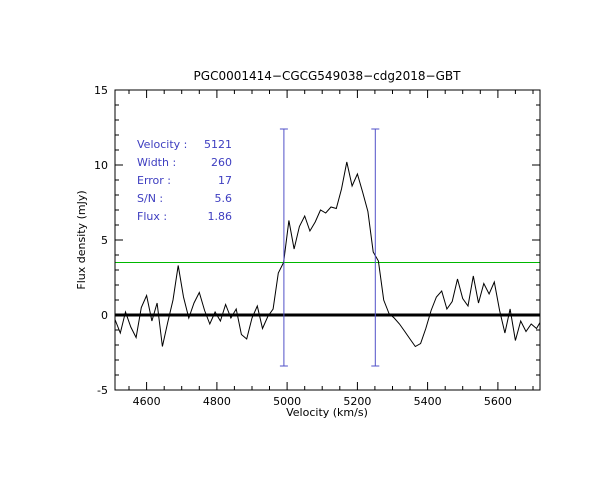 Image resolution: width=612 pixels, height=500 pixels. I want to click on x-axis-label: Velocity (km/s), so click(327, 412).